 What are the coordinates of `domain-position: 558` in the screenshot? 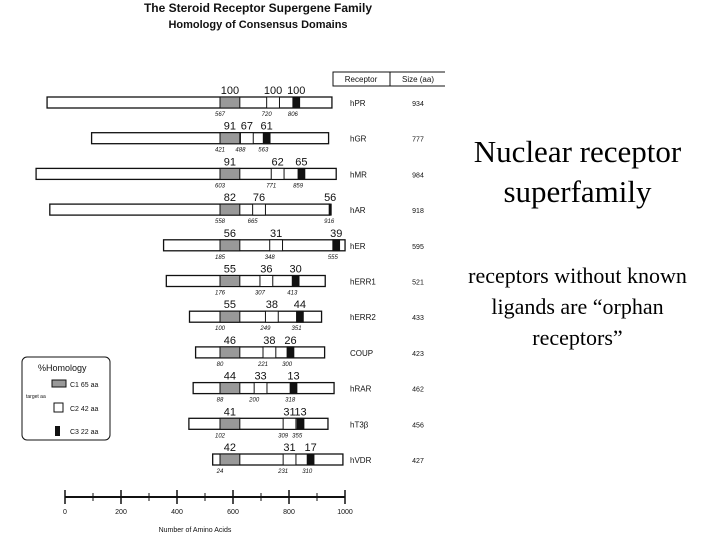 It's located at (220, 222).